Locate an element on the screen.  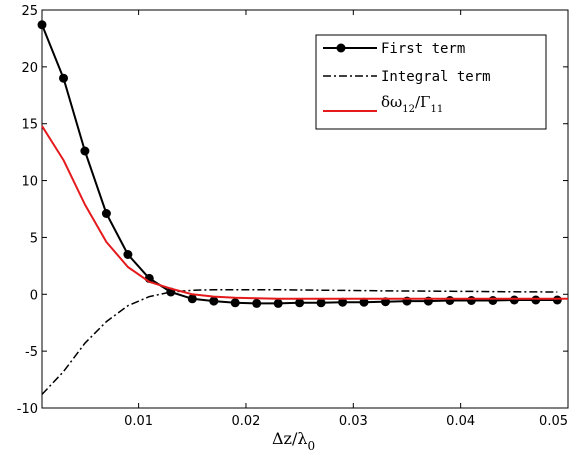
legend-label-delta-omega: δω12/Γ11 is located at coordinates (412, 104).